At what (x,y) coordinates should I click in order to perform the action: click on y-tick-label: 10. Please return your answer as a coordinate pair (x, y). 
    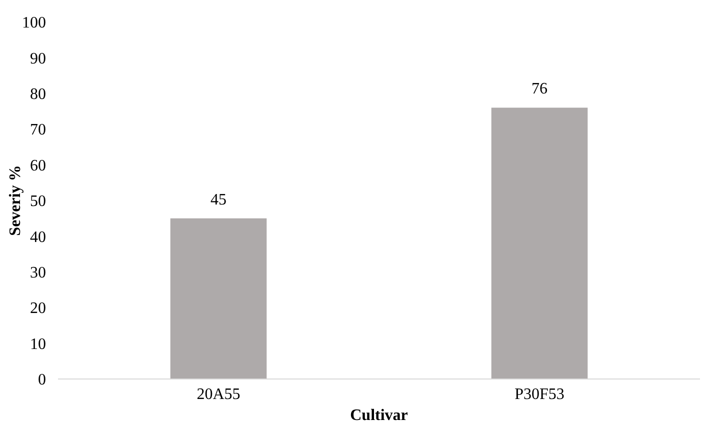
    Looking at the image, I should click on (38, 344).